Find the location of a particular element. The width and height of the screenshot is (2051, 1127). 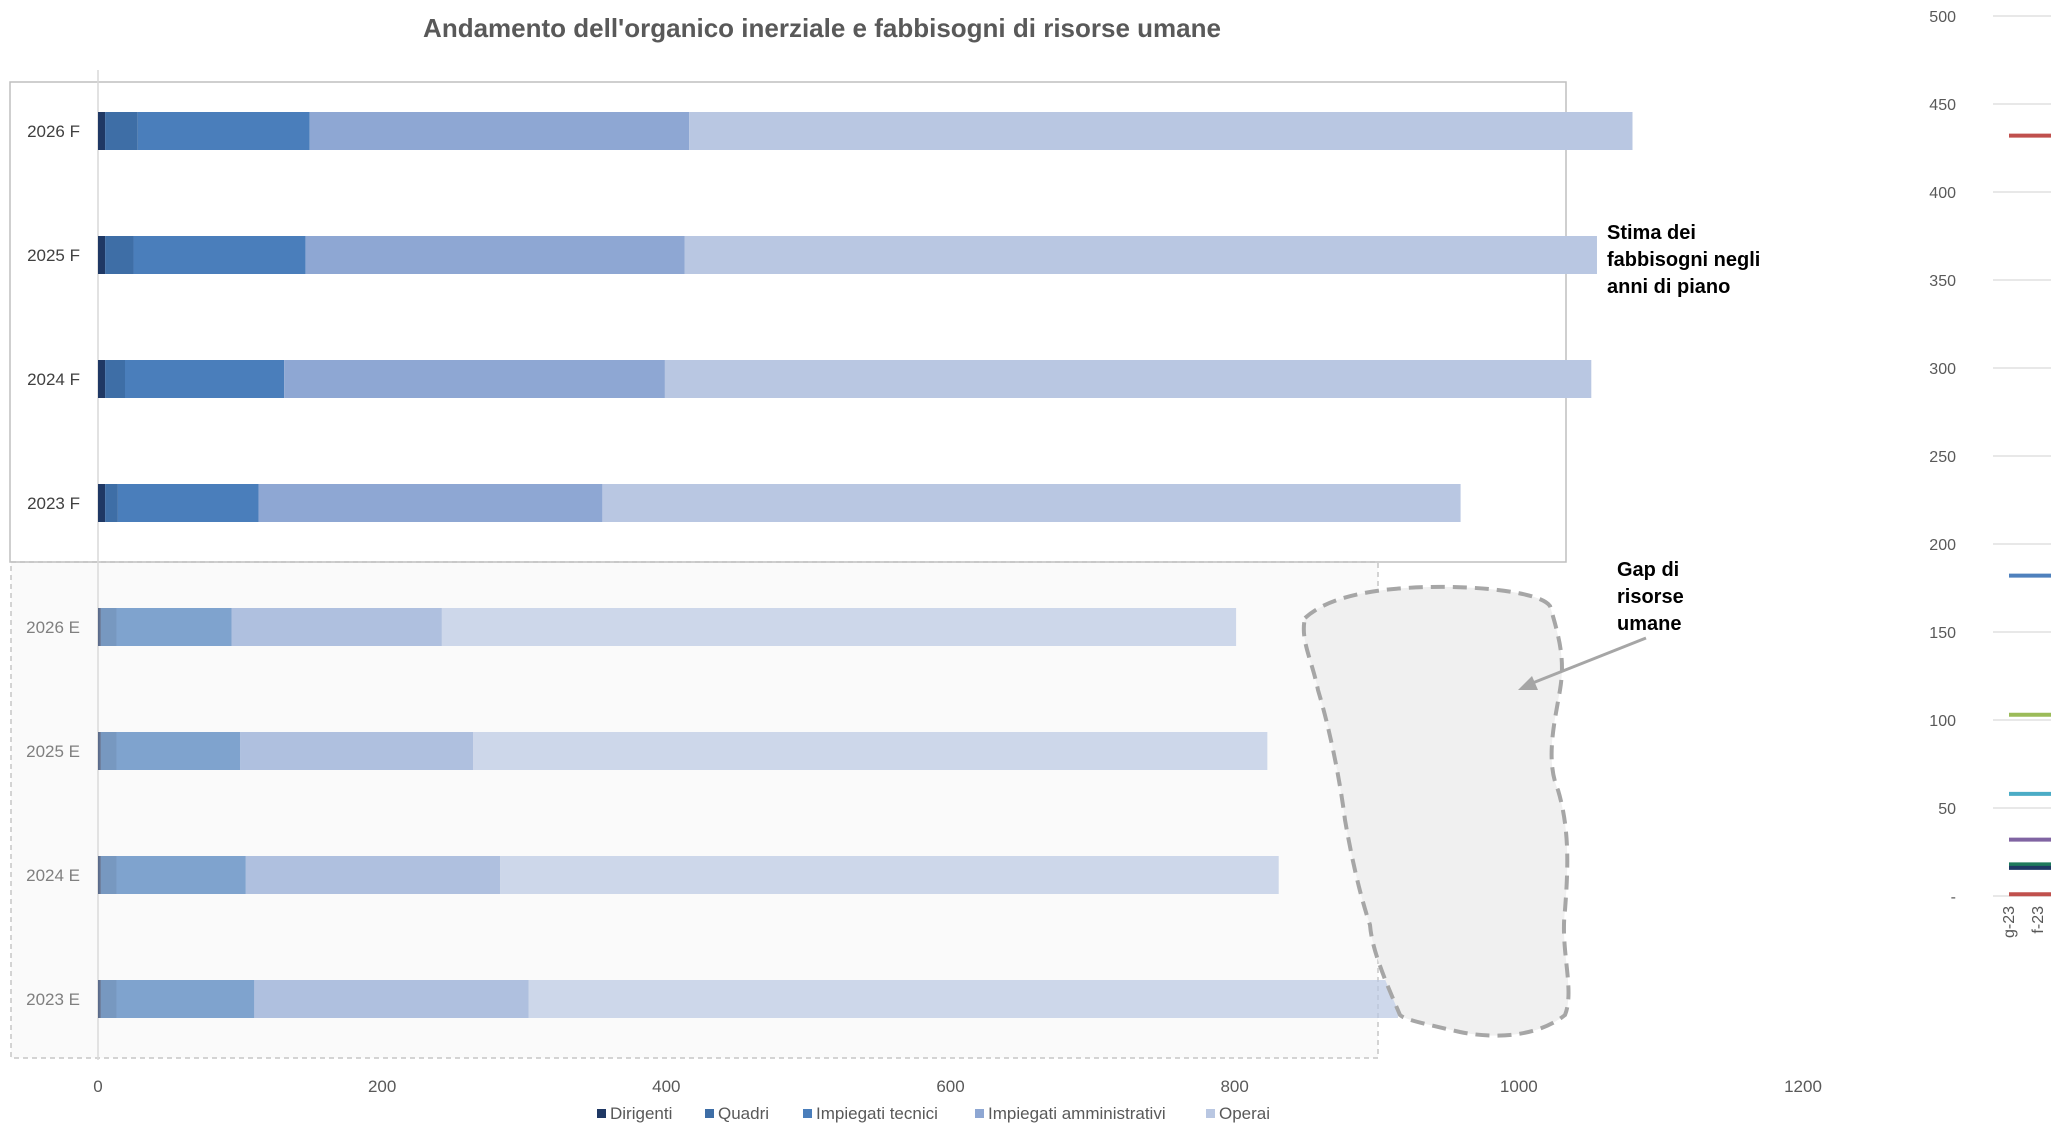

right-y-tick-label: 450 is located at coordinates (1942, 105).